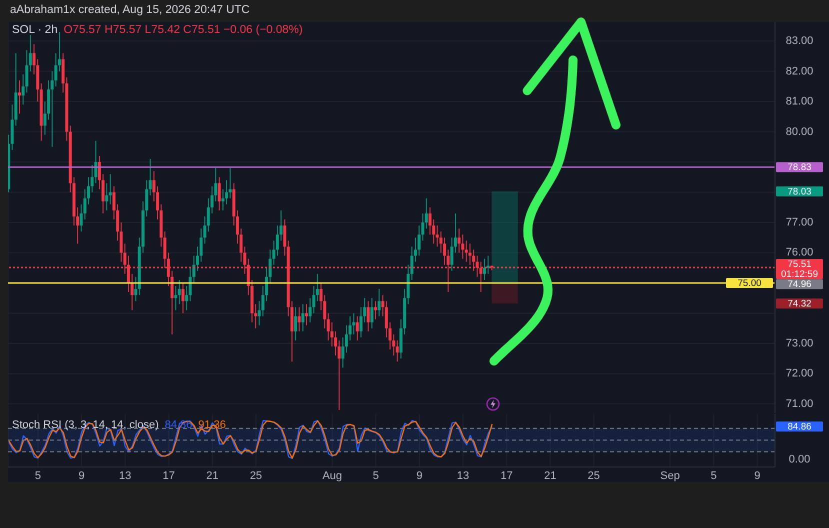 Image resolution: width=829 pixels, height=528 pixels. What do you see at coordinates (800, 284) in the screenshot?
I see `y-tick-label: 74.96` at bounding box center [800, 284].